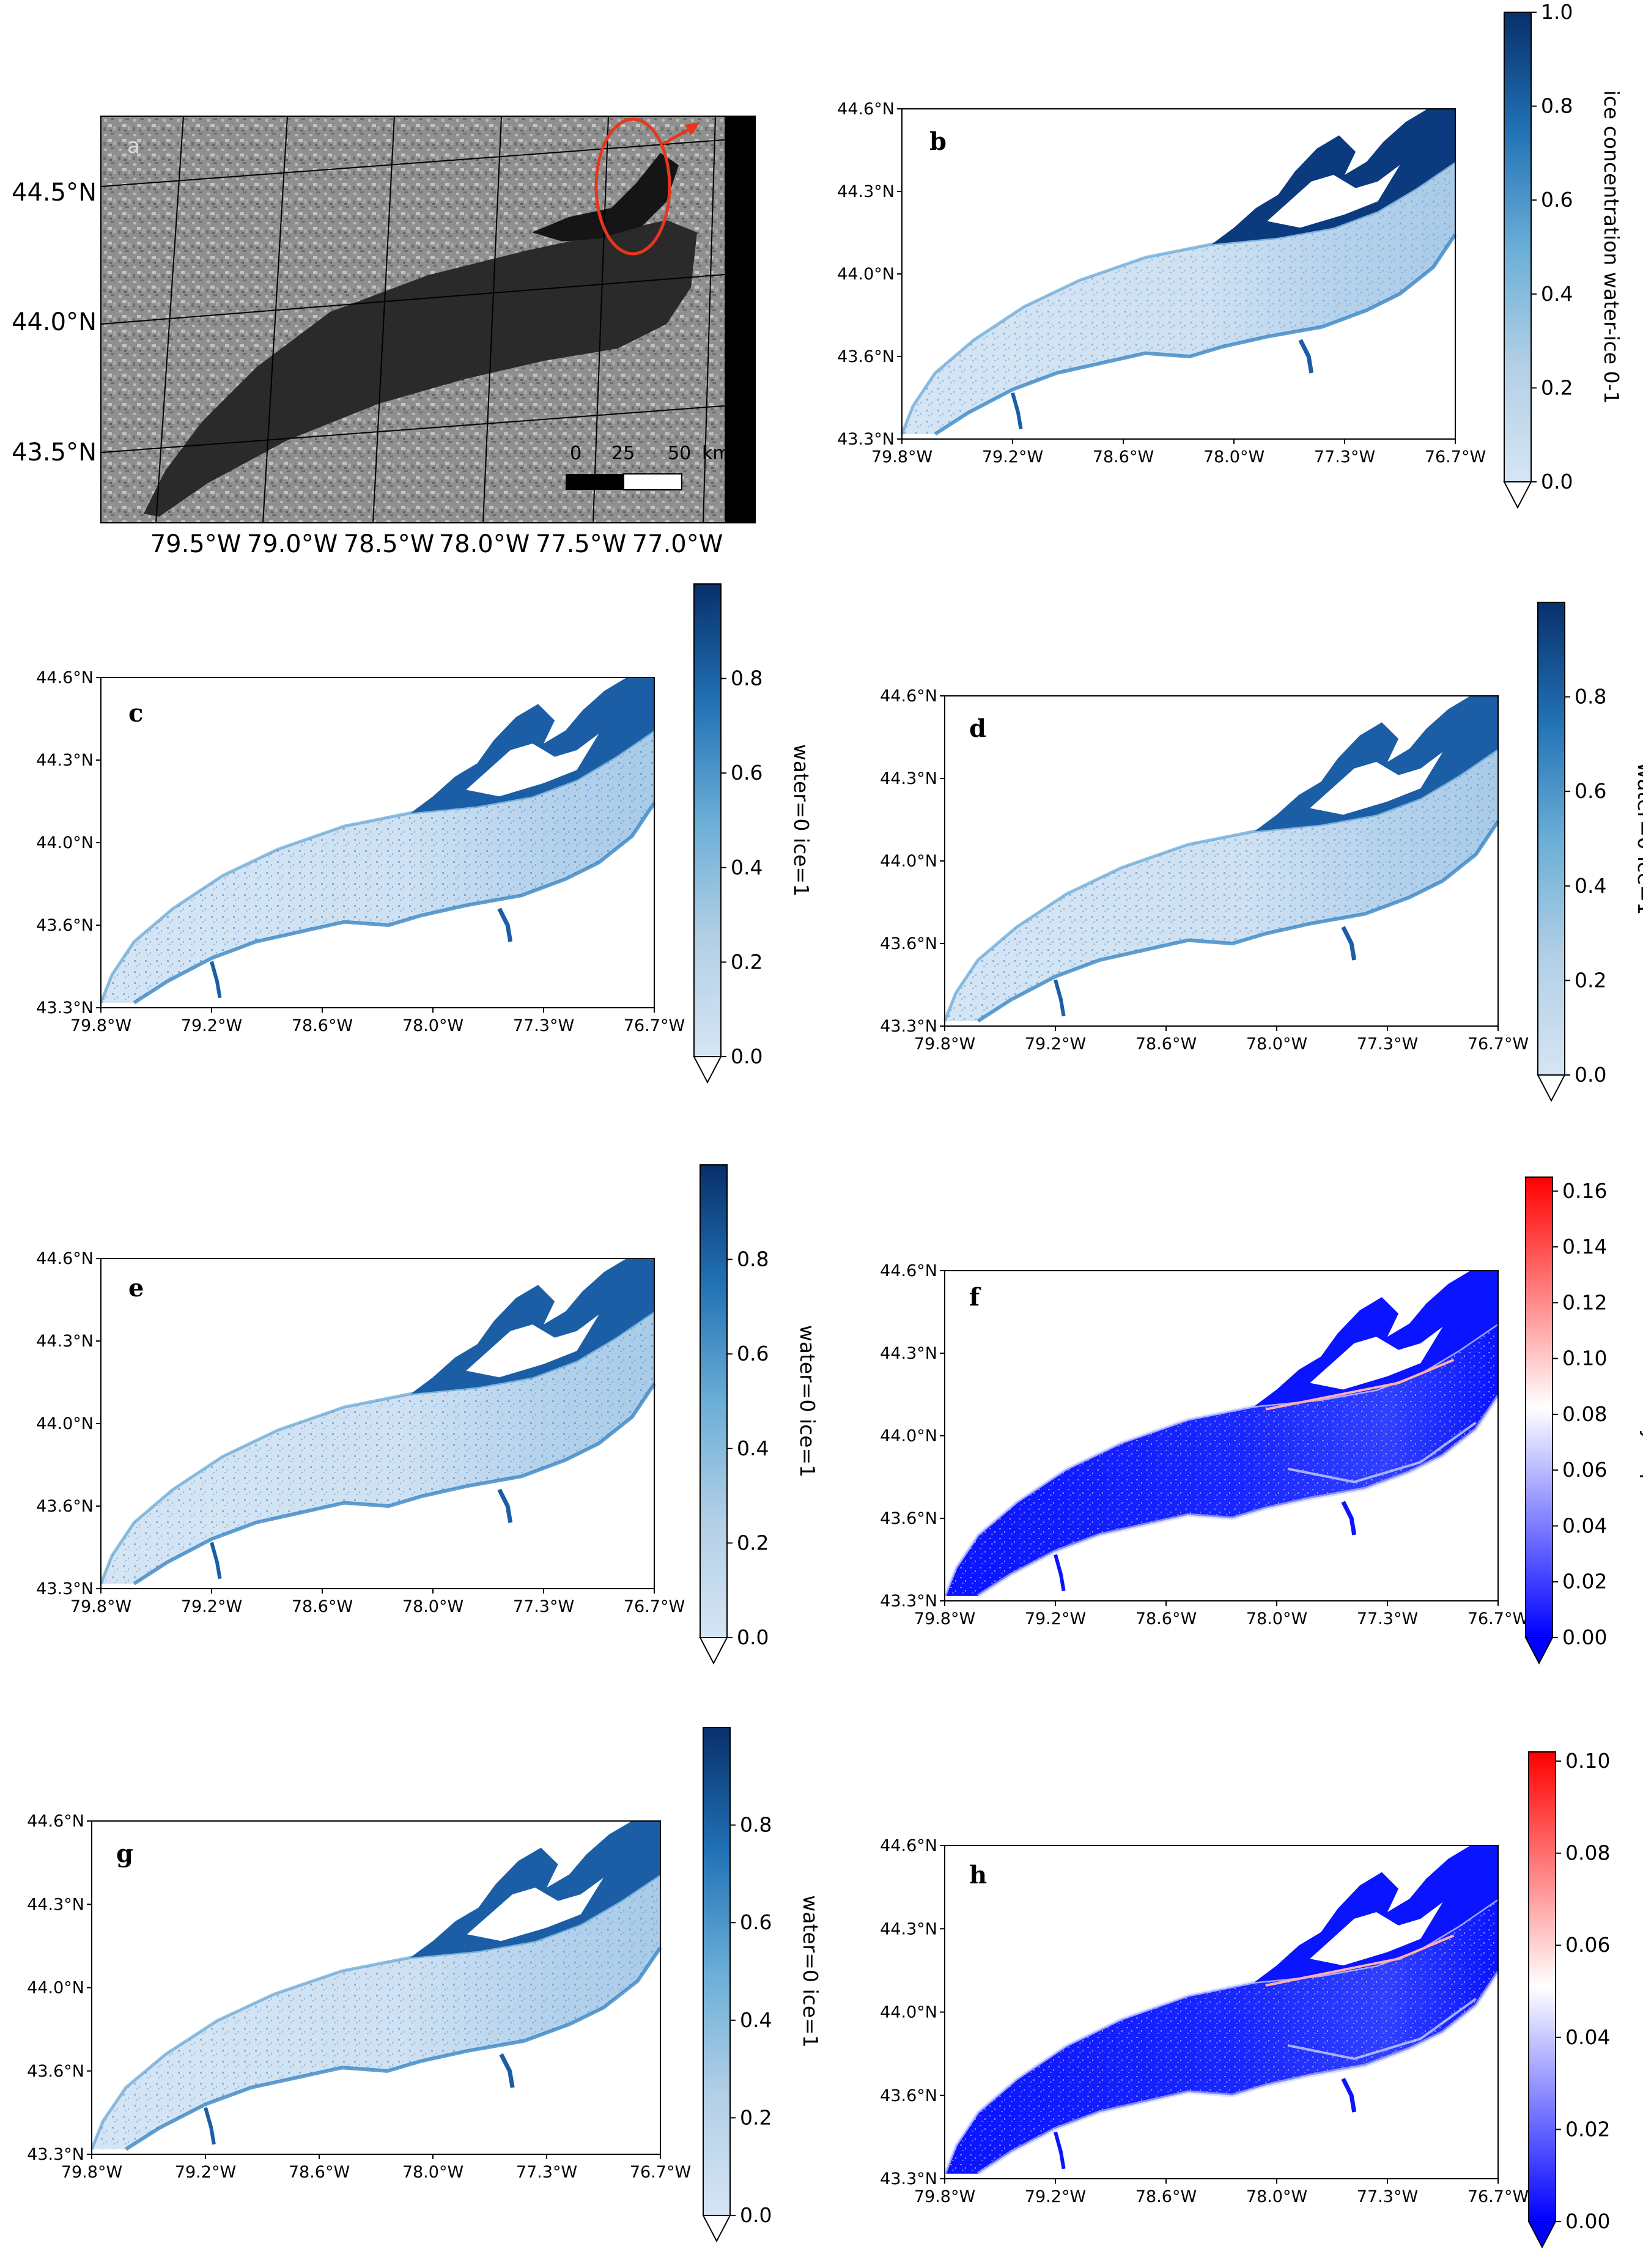 The height and width of the screenshot is (2268, 1643). I want to click on panel-label-c: c, so click(135, 713).